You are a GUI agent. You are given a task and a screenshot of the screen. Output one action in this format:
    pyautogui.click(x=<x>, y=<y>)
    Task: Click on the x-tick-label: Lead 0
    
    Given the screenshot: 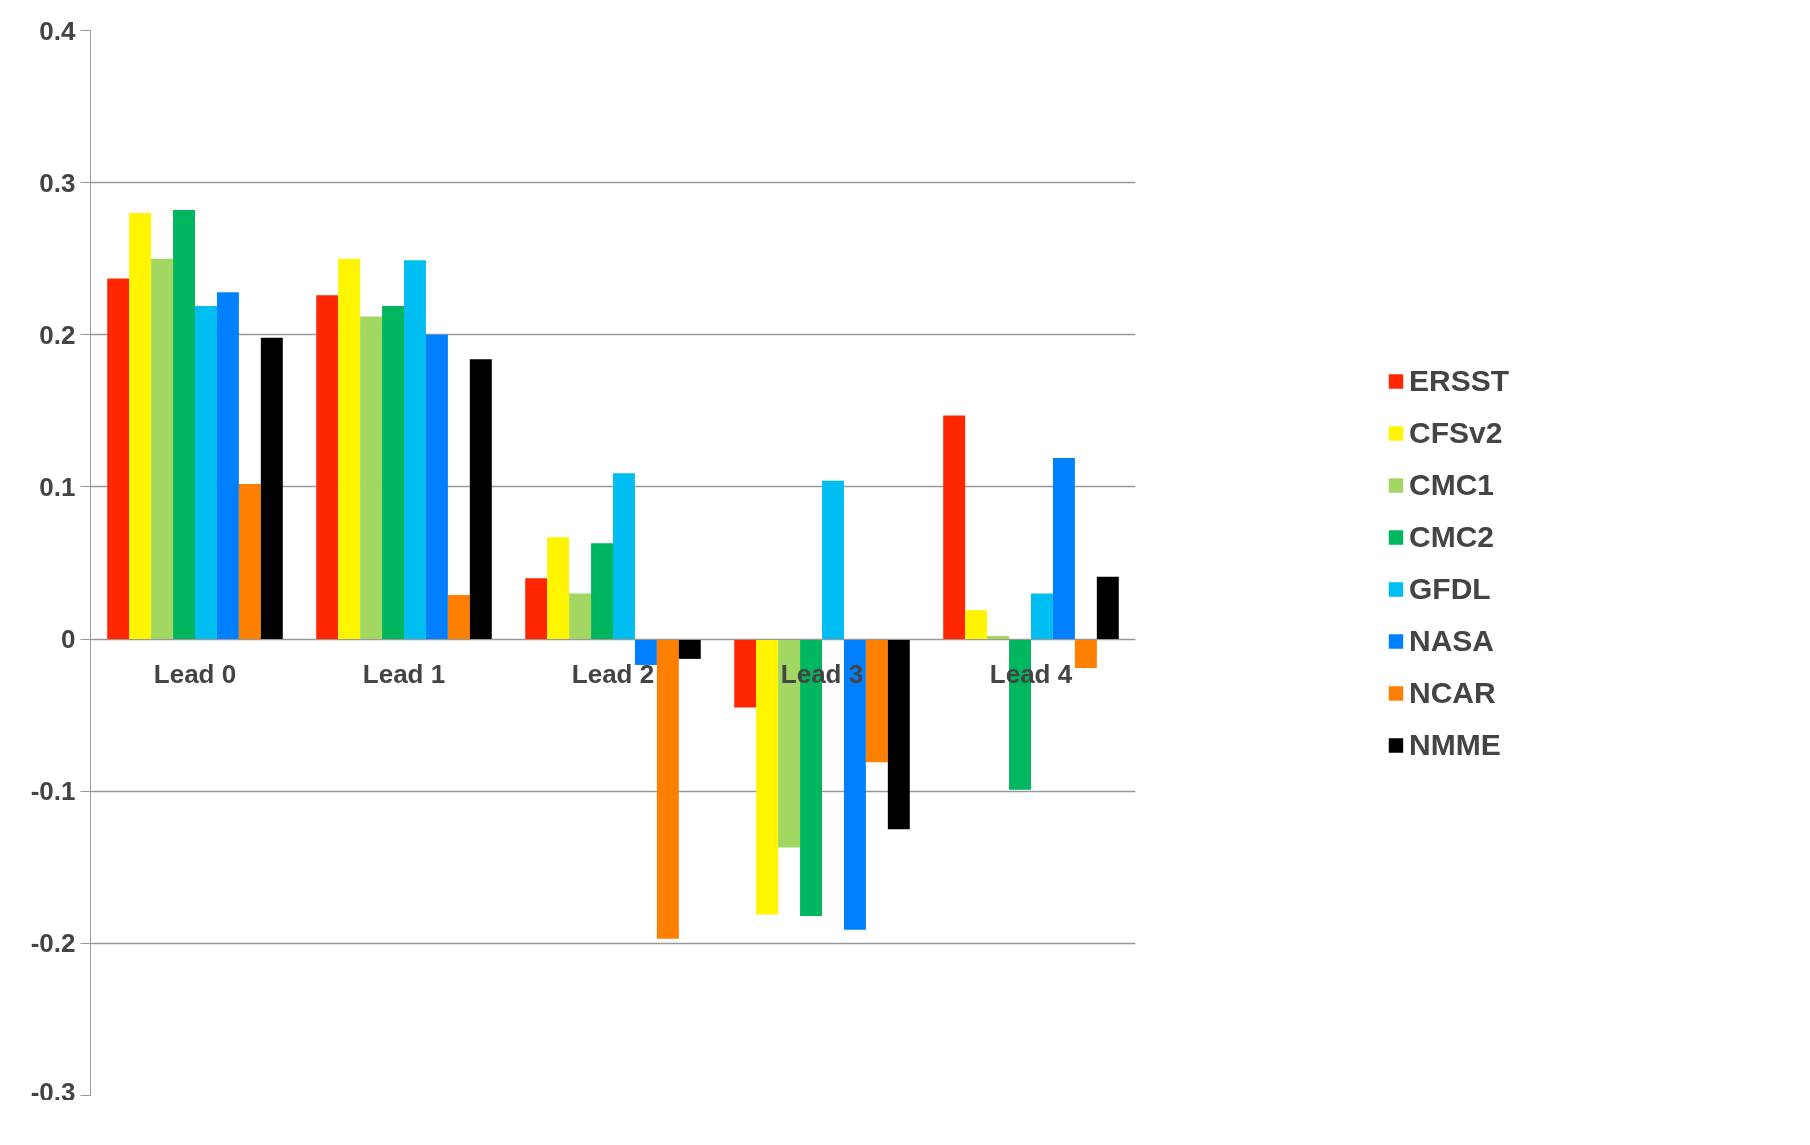 What is the action you would take?
    pyautogui.click(x=195, y=674)
    